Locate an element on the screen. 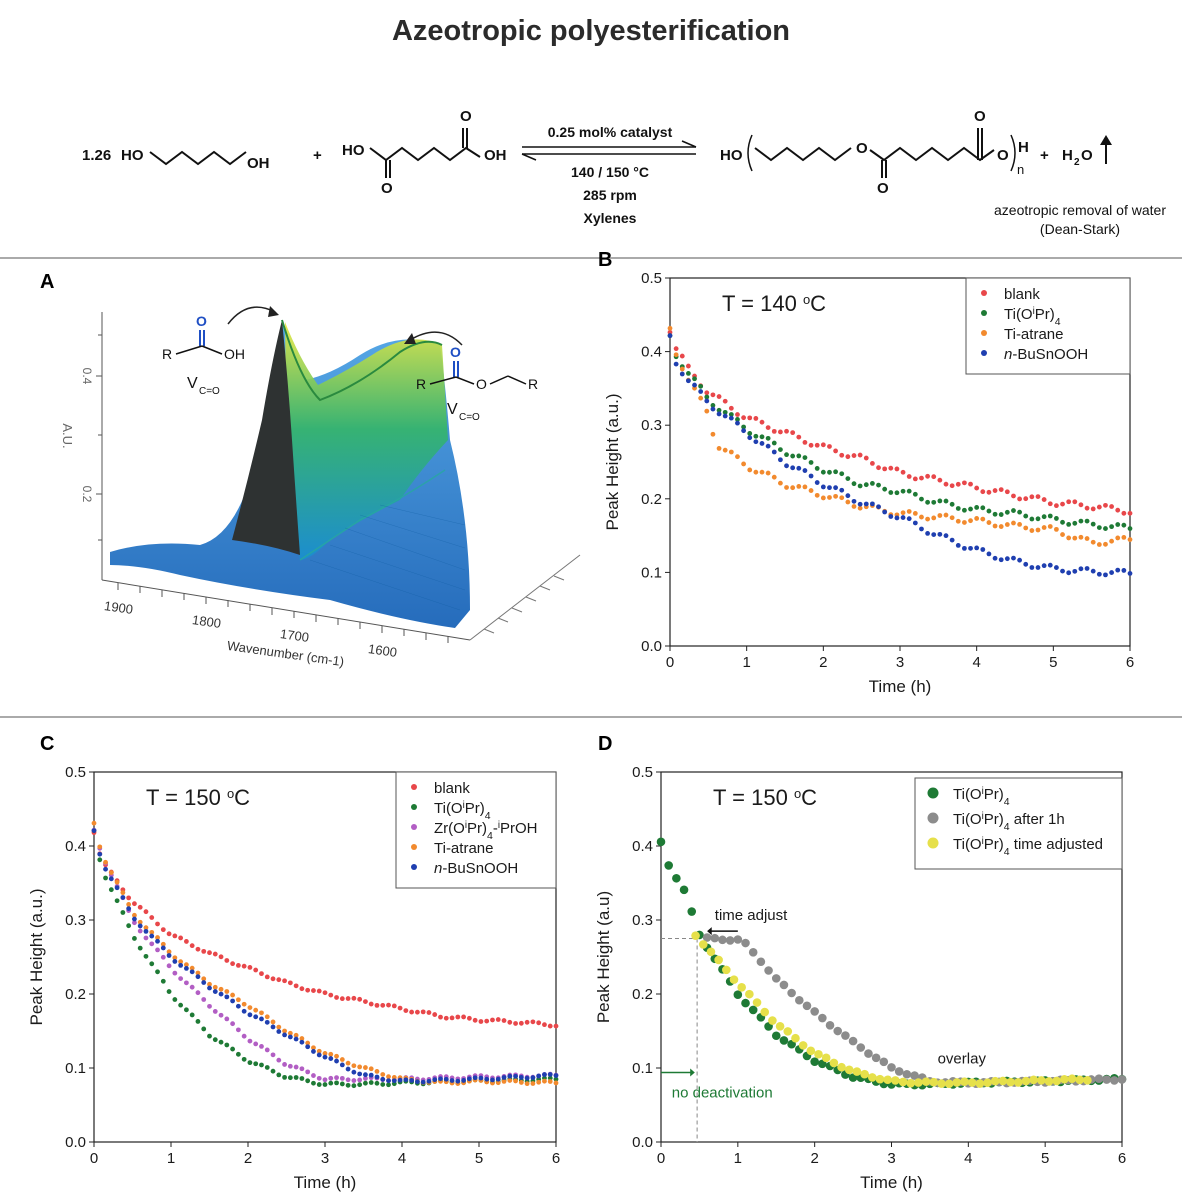  reactant2-oh: OH is located at coordinates (495, 155).